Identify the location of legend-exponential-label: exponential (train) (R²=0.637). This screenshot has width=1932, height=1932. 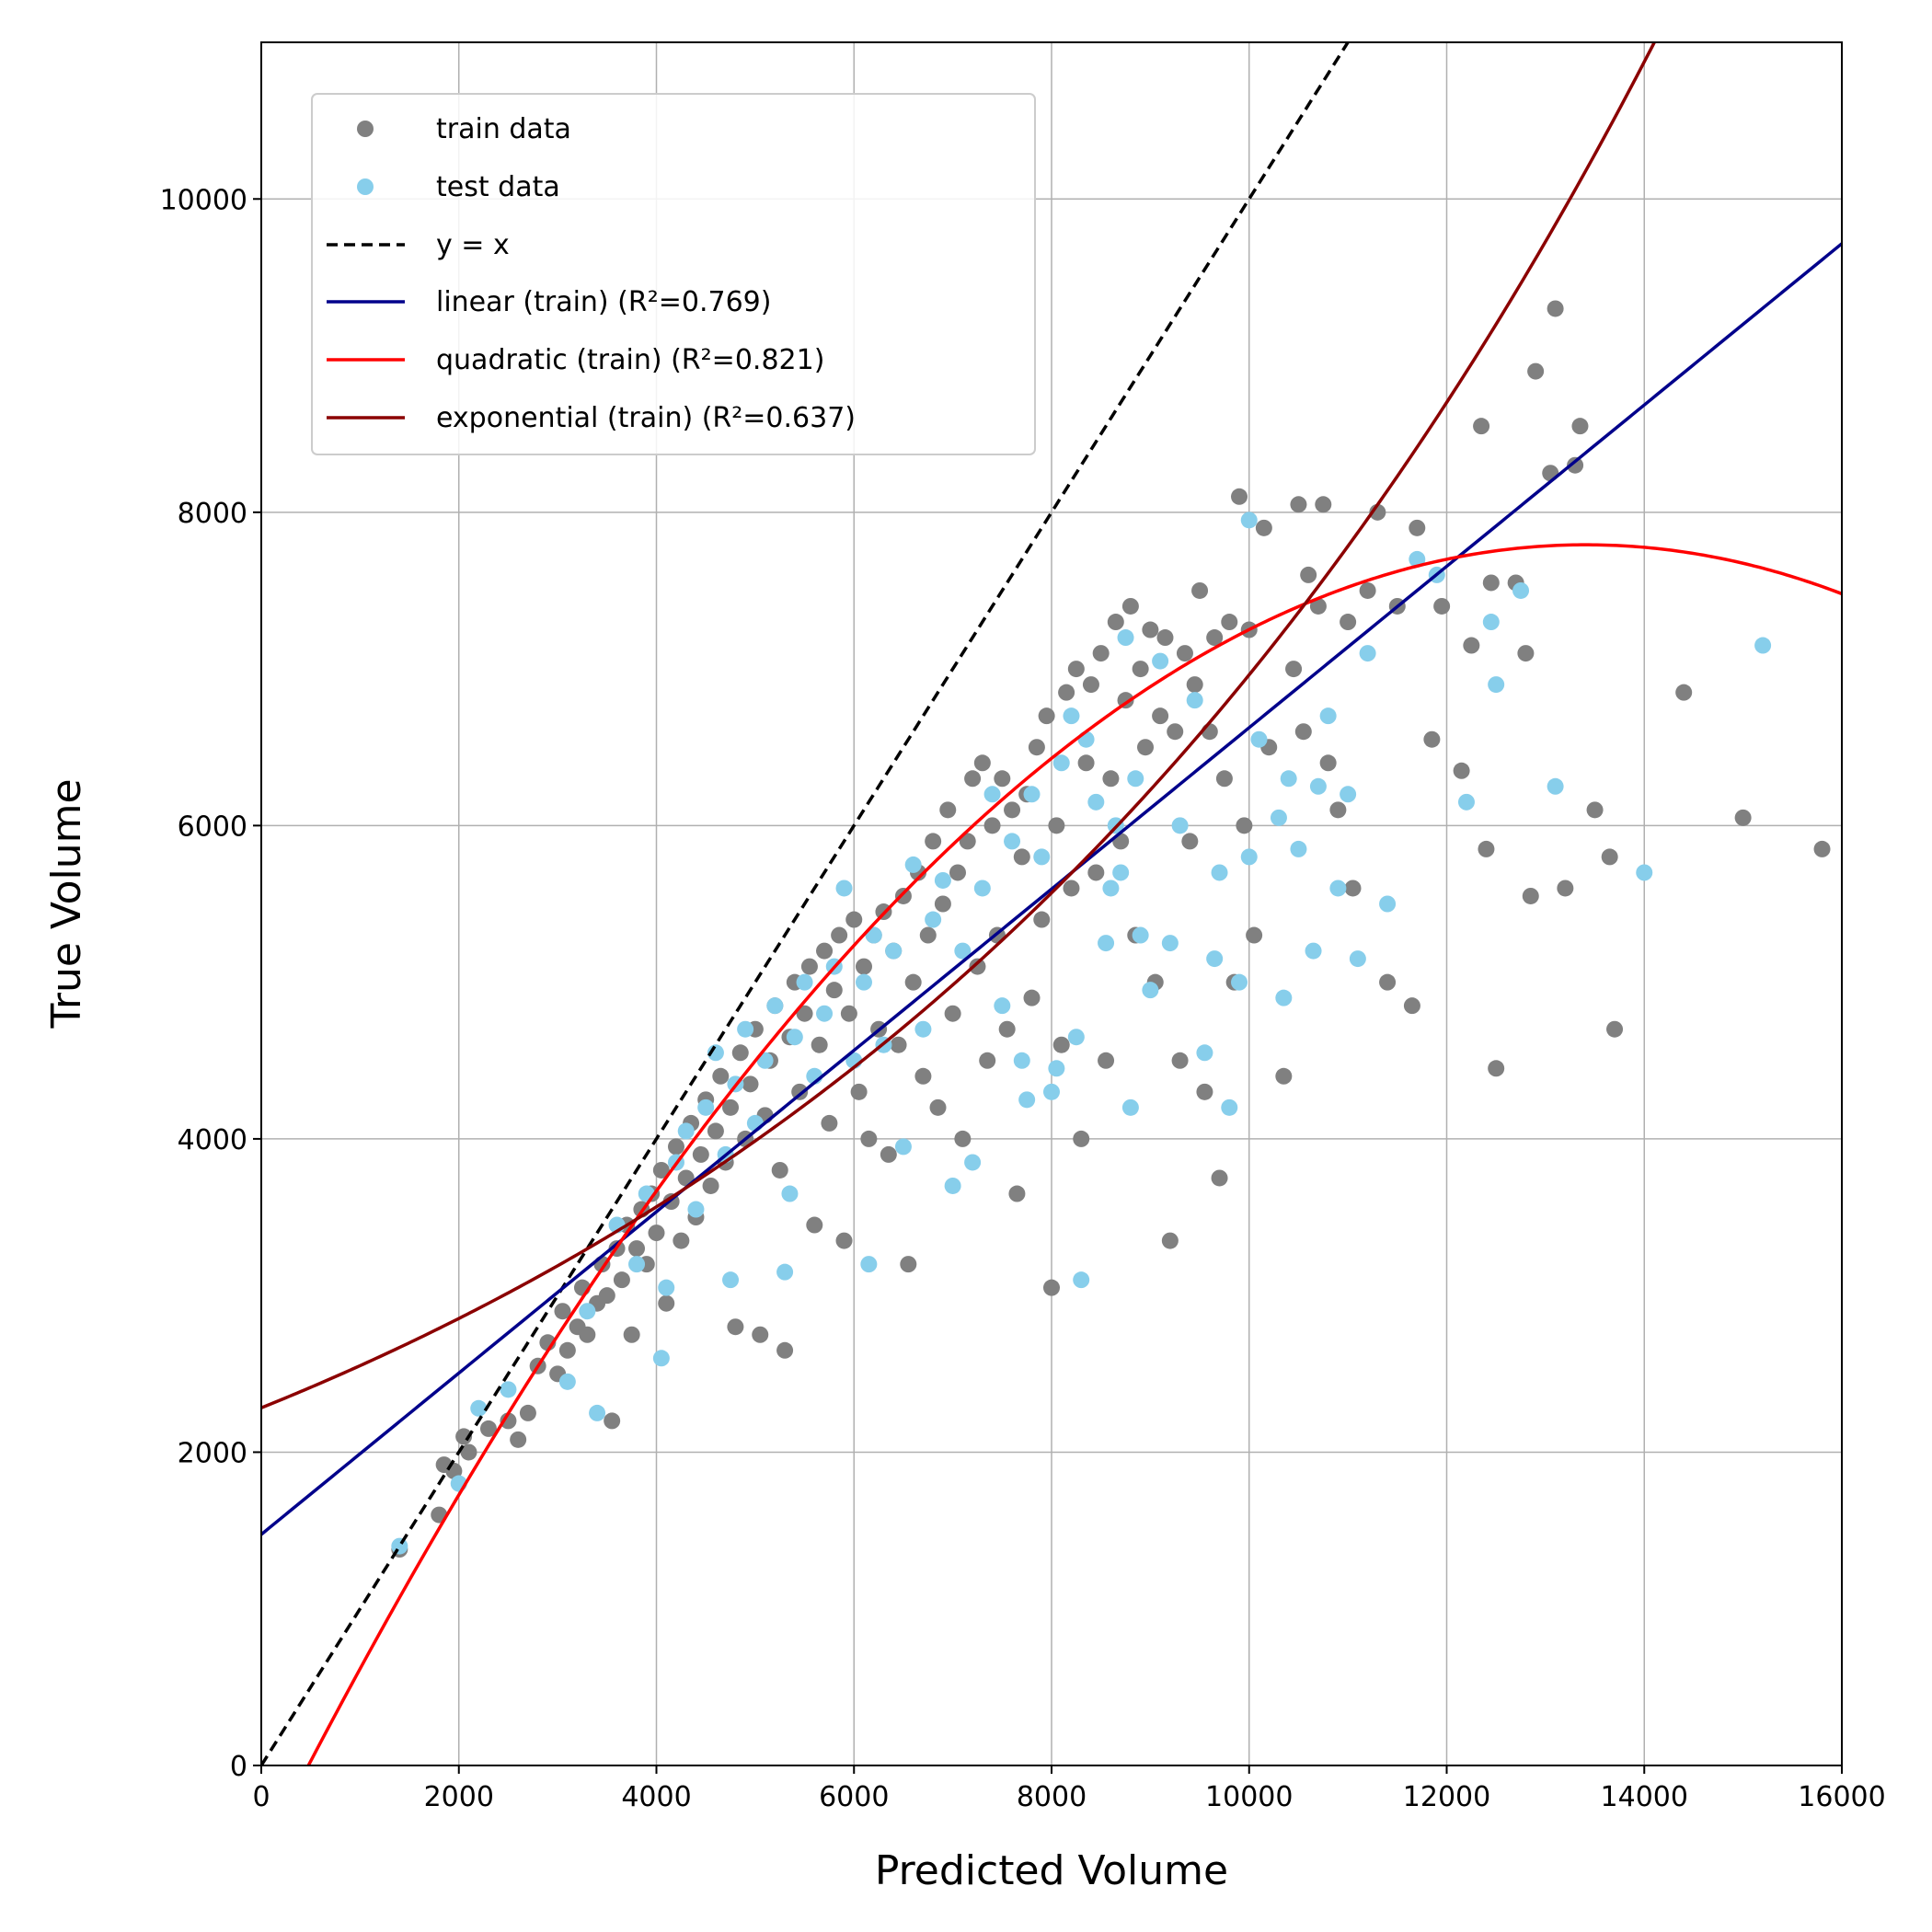
(646, 418).